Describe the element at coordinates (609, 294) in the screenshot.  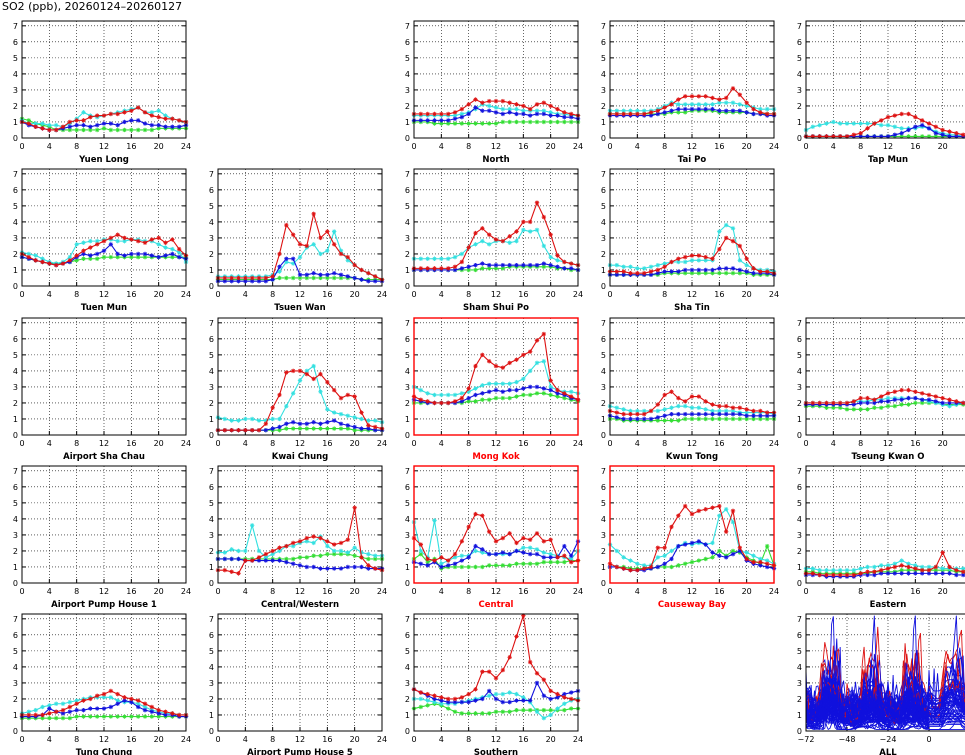
I see `x-tick-label: 0` at that location.